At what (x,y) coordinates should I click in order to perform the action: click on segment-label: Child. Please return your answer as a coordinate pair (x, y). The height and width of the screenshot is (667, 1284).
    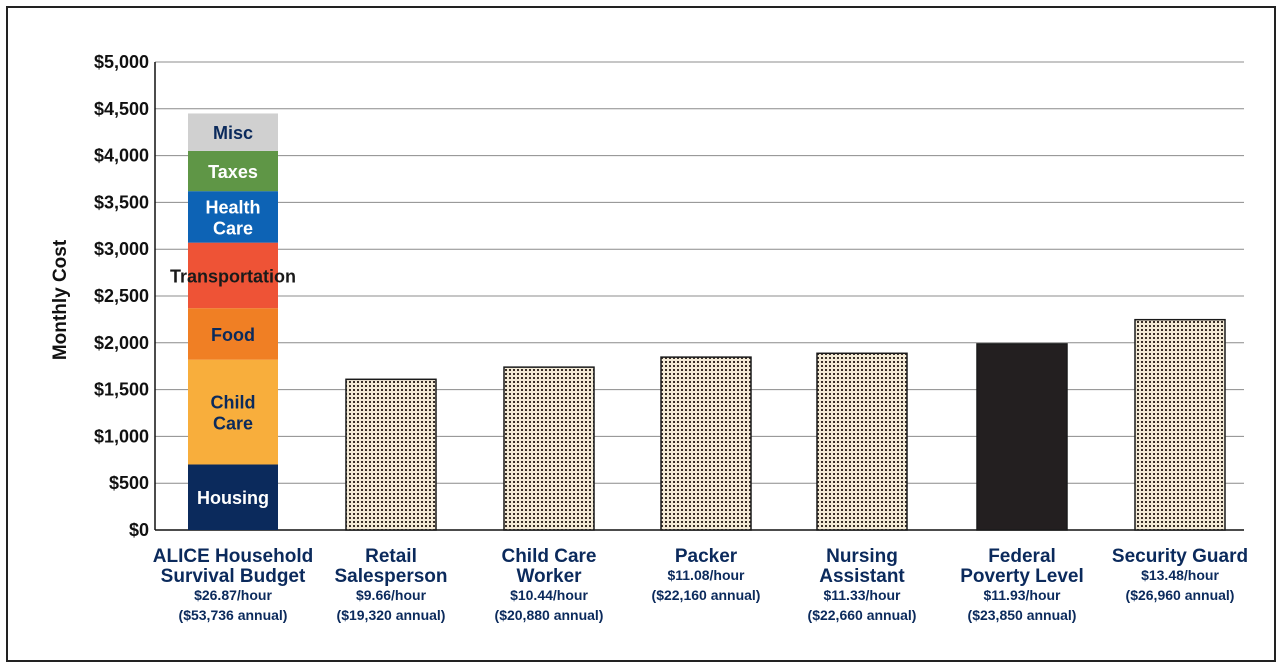
    Looking at the image, I should click on (233, 403).